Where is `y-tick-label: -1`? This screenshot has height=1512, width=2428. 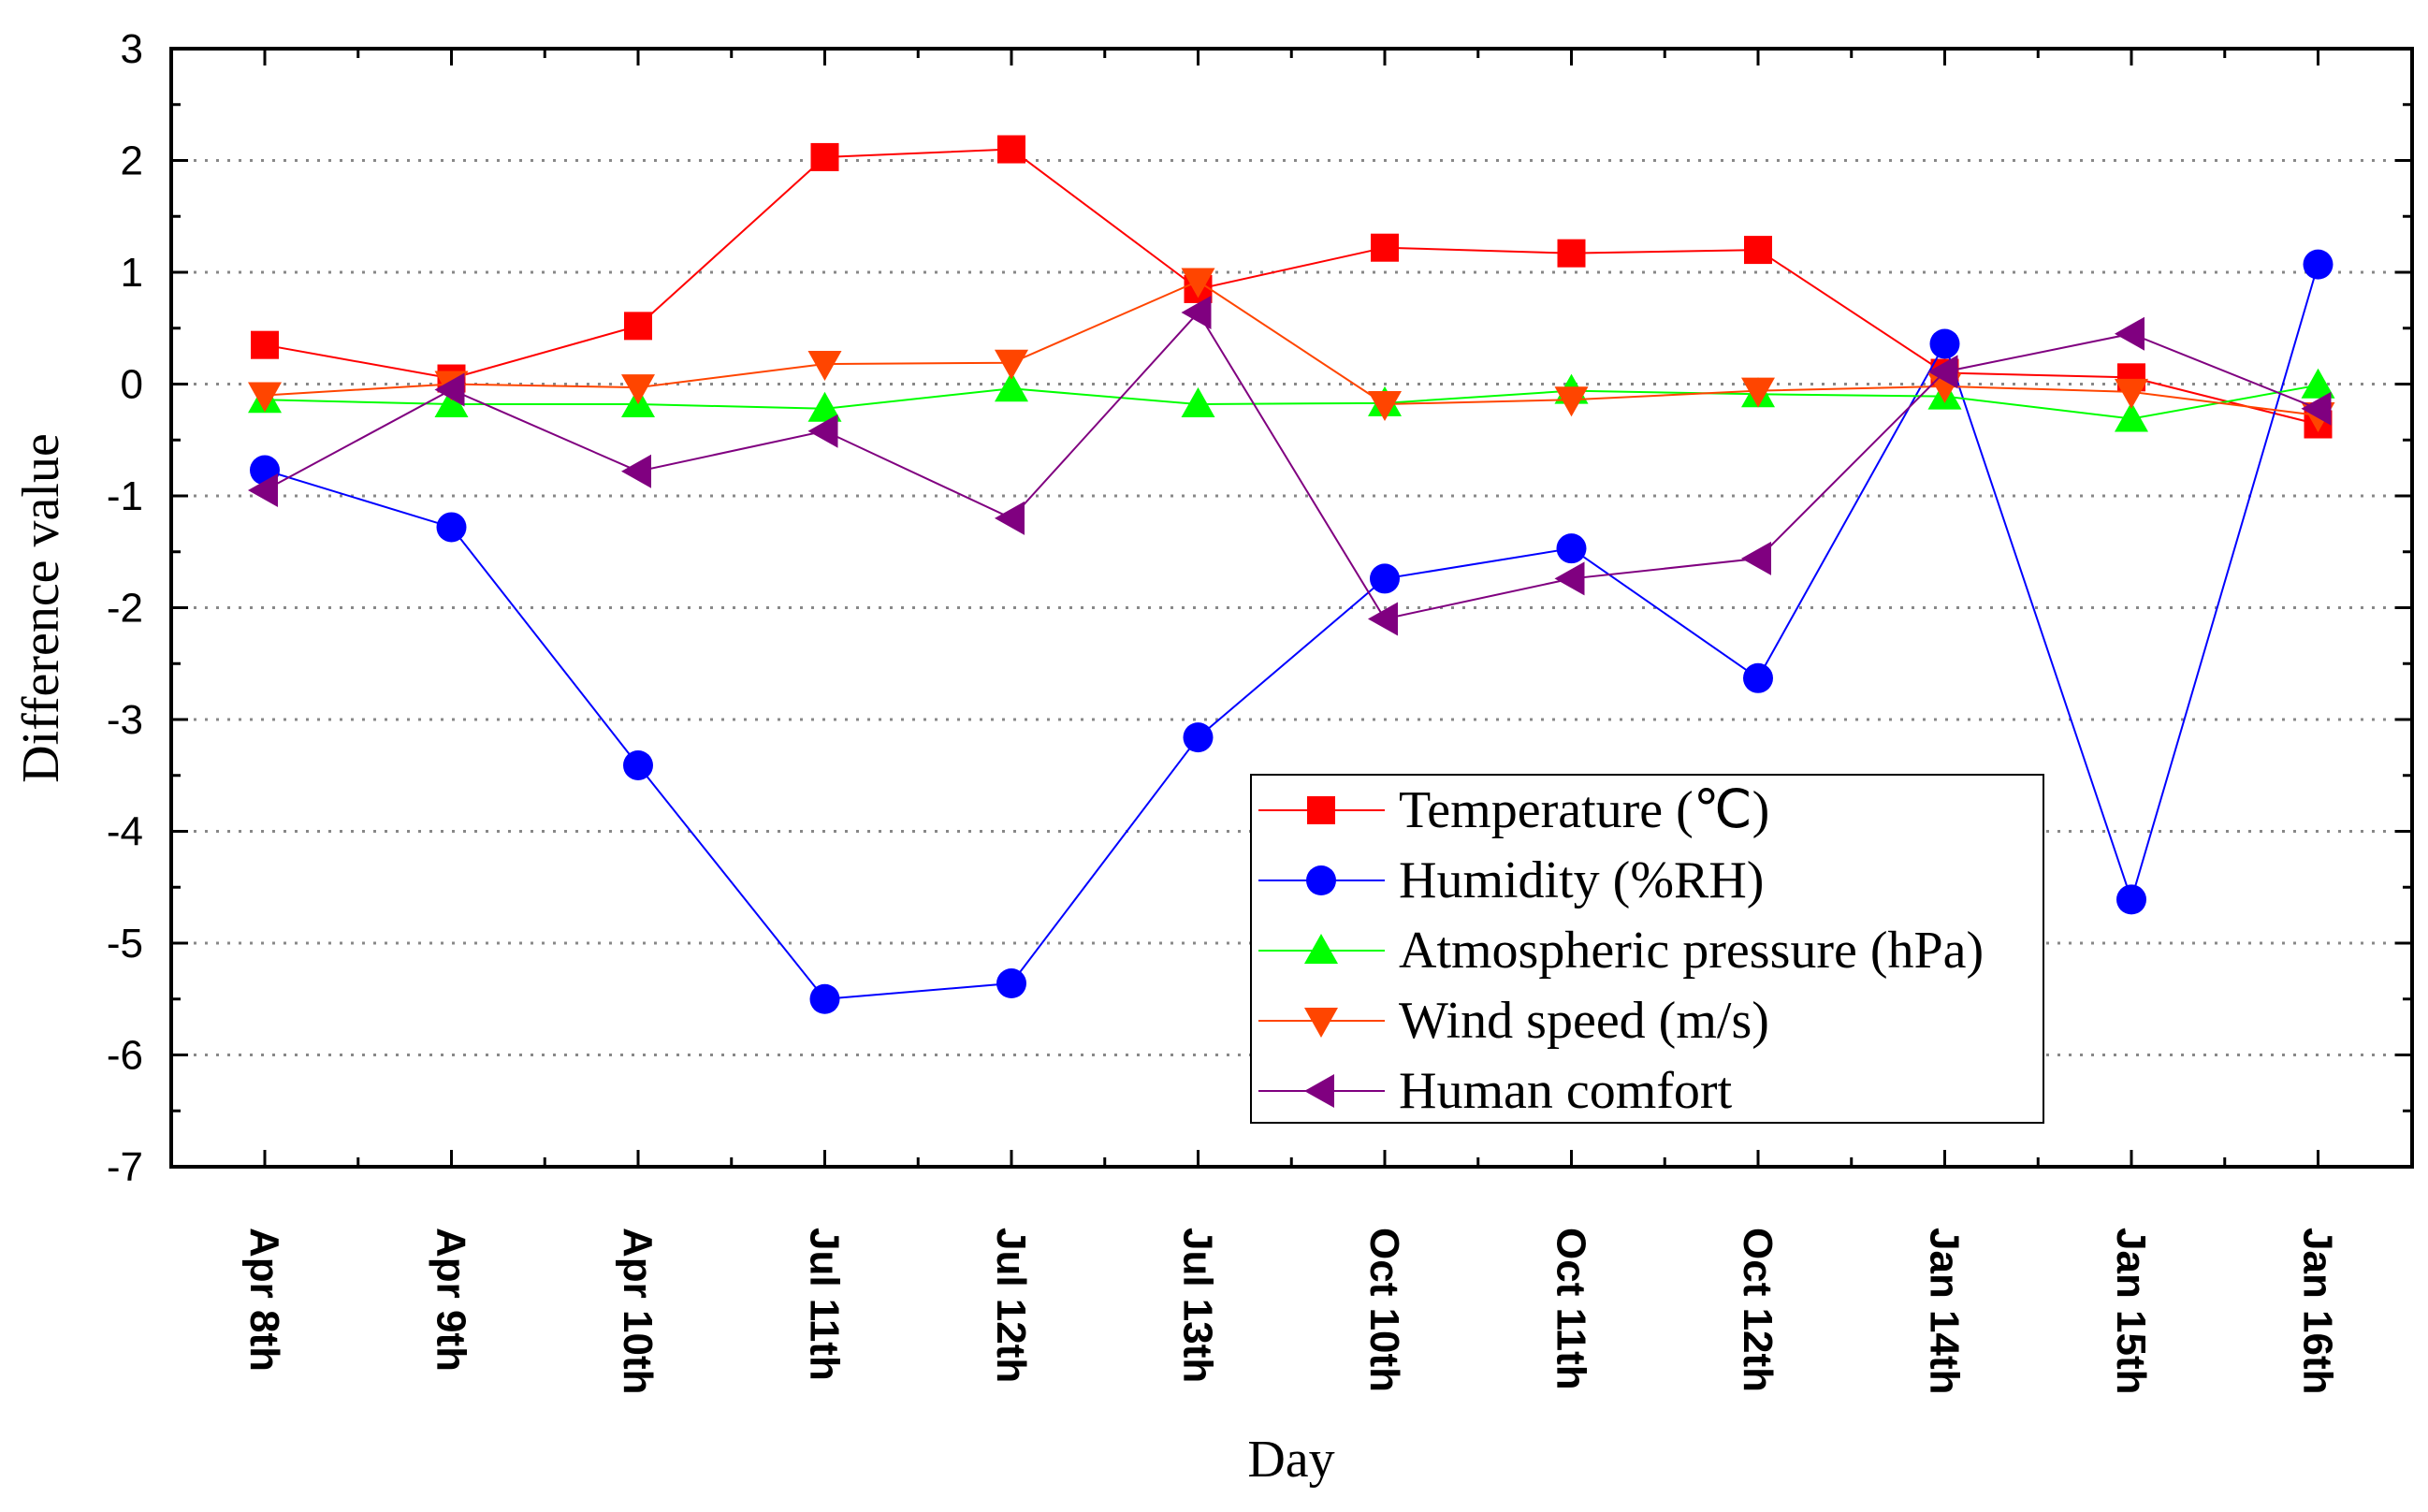
y-tick-label: -1 is located at coordinates (125, 496).